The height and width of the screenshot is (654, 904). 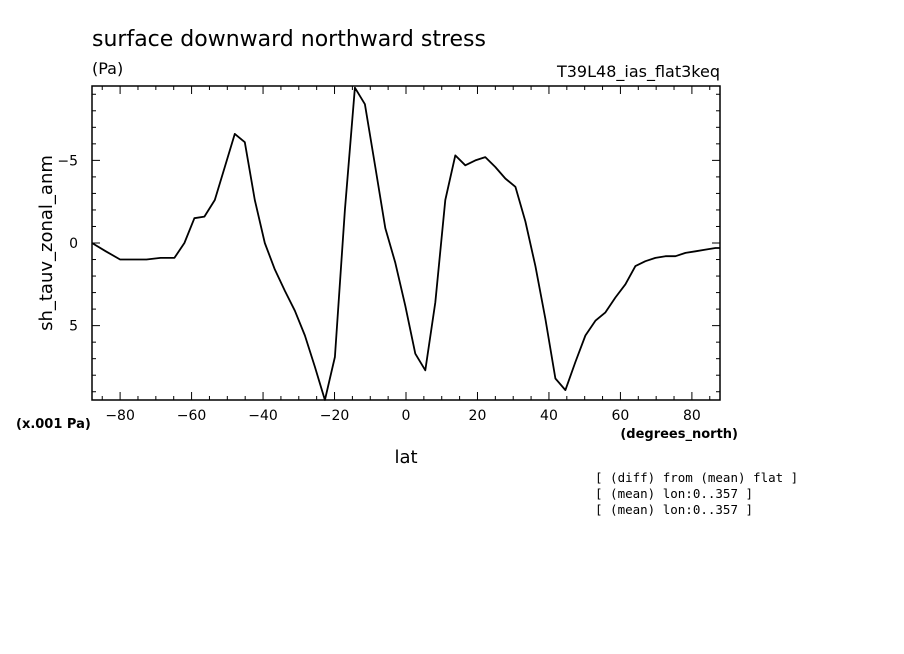 I want to click on x-tick-label: 0, so click(x=406, y=416).